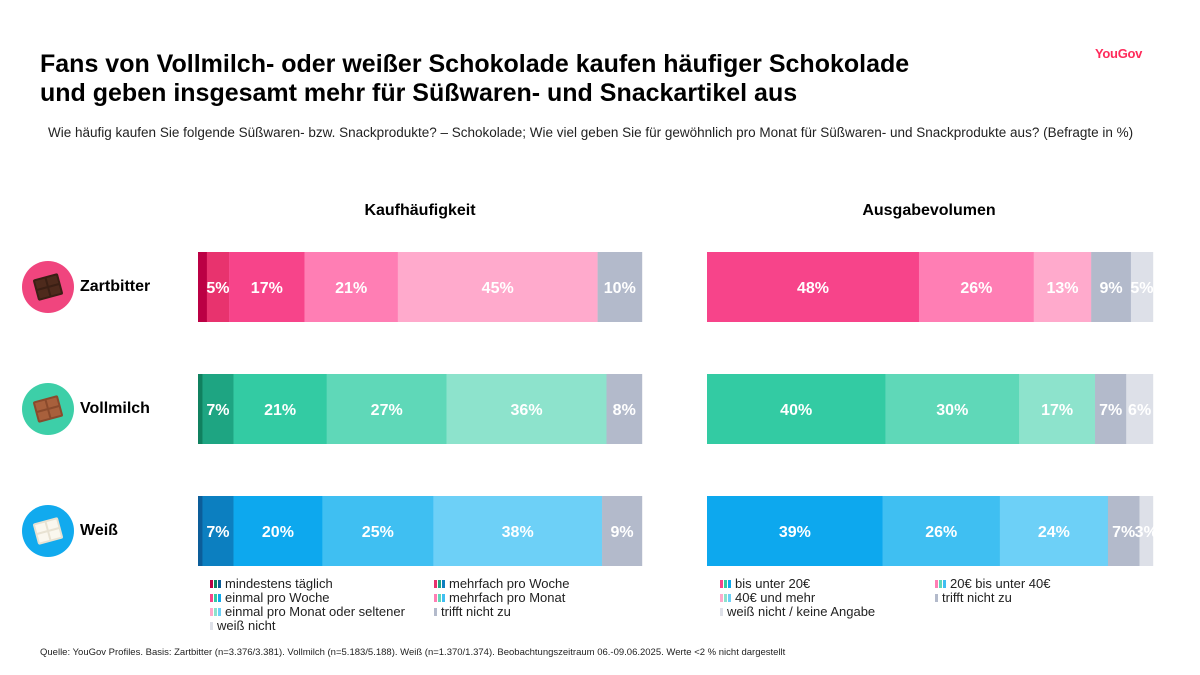  I want to click on legend-label: weiß nicht, so click(246, 625).